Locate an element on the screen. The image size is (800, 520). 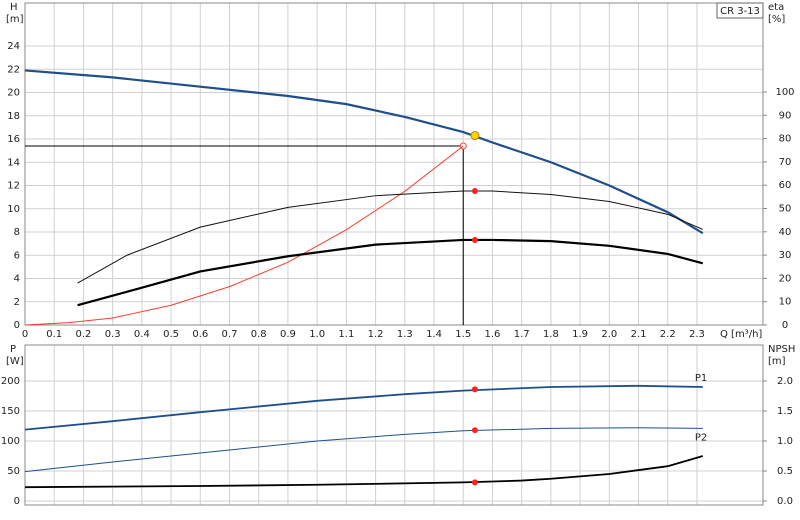
x-tick-label: 2.2 is located at coordinates (668, 334).